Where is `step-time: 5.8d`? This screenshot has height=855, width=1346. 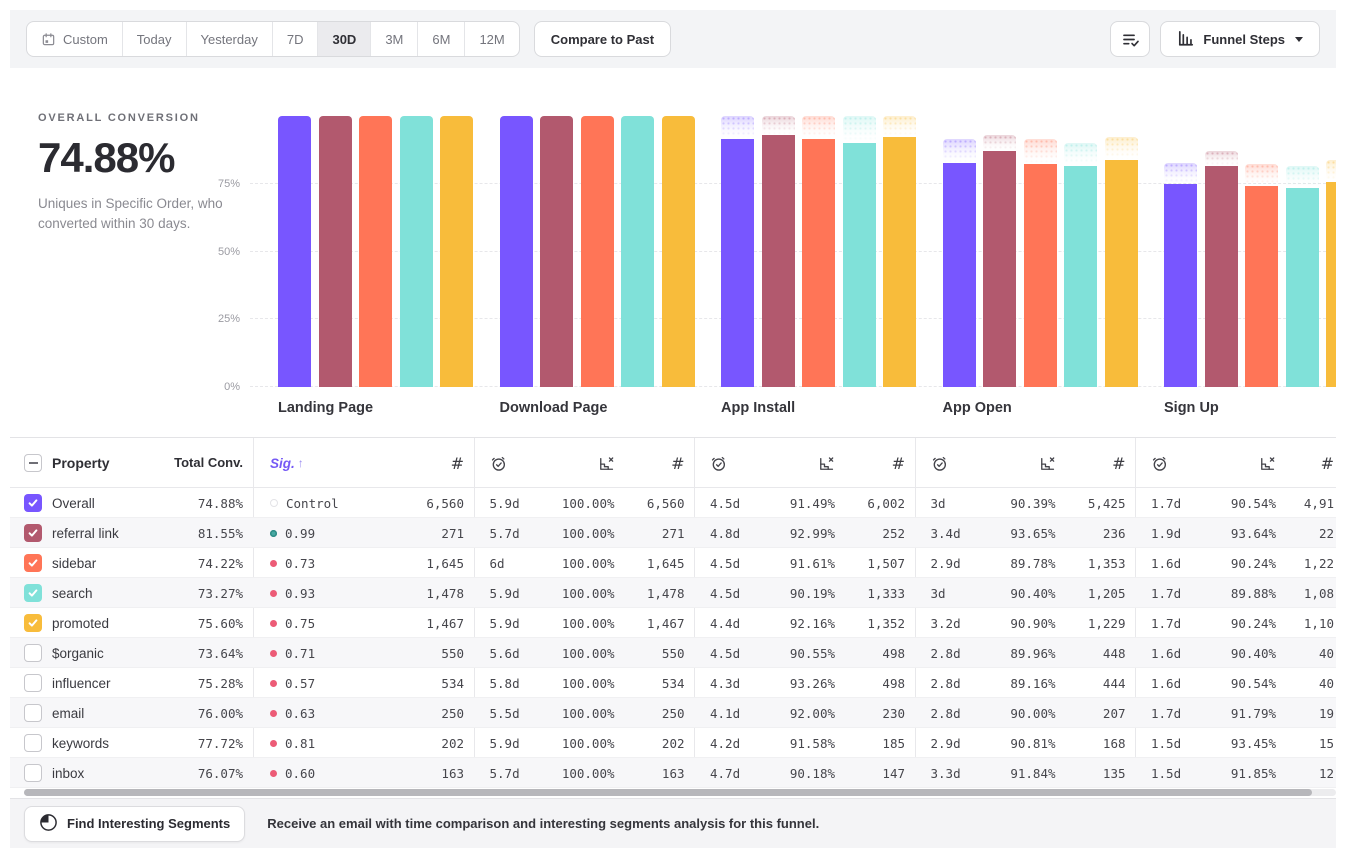
step-time: 5.8d is located at coordinates (504, 683).